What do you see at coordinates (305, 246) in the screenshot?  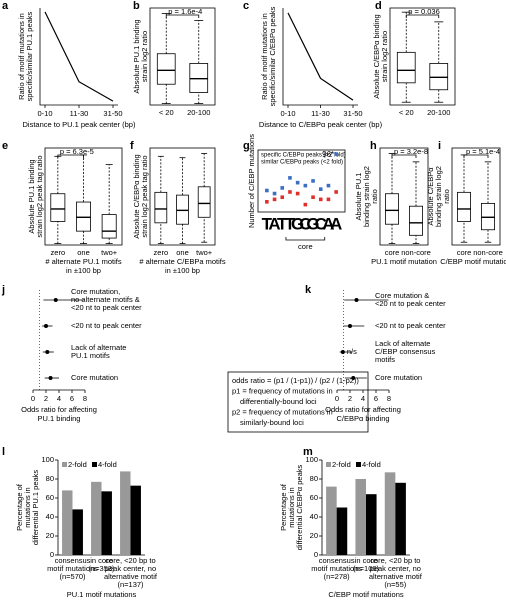 I see `x-axis-label: core` at bounding box center [305, 246].